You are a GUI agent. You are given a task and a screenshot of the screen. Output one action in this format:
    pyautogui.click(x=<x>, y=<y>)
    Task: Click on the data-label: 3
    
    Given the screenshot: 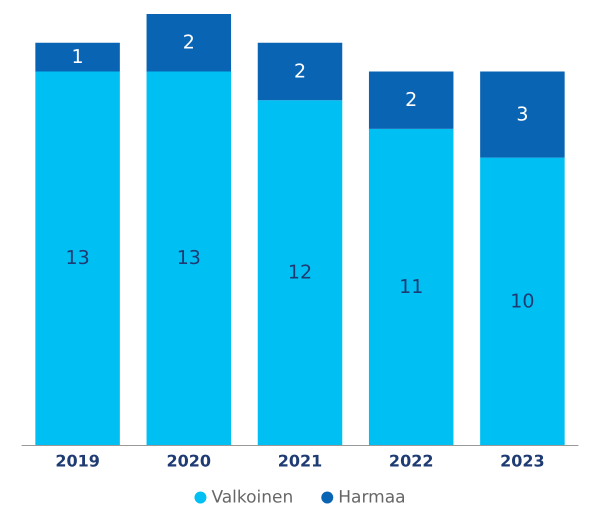 What is the action you would take?
    pyautogui.click(x=522, y=115)
    